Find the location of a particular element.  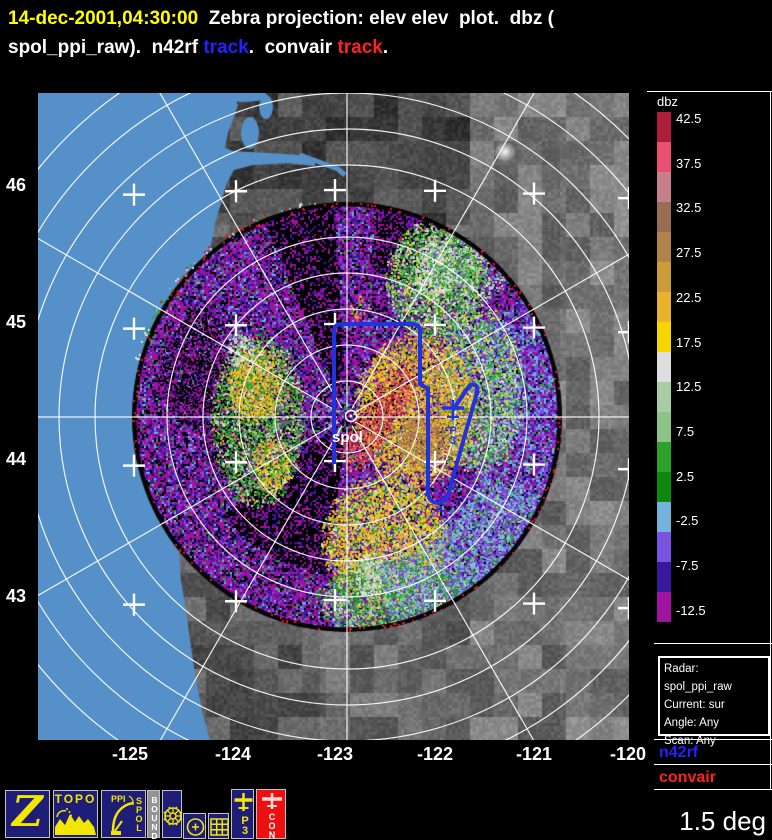

status-current: Current: sur is located at coordinates (694, 705).